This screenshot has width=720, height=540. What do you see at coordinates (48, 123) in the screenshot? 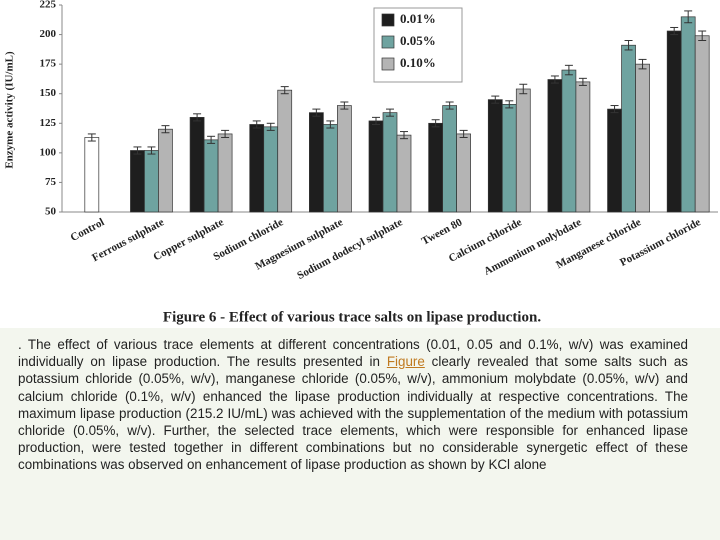
I see `y-tick-label: 125` at bounding box center [48, 123].